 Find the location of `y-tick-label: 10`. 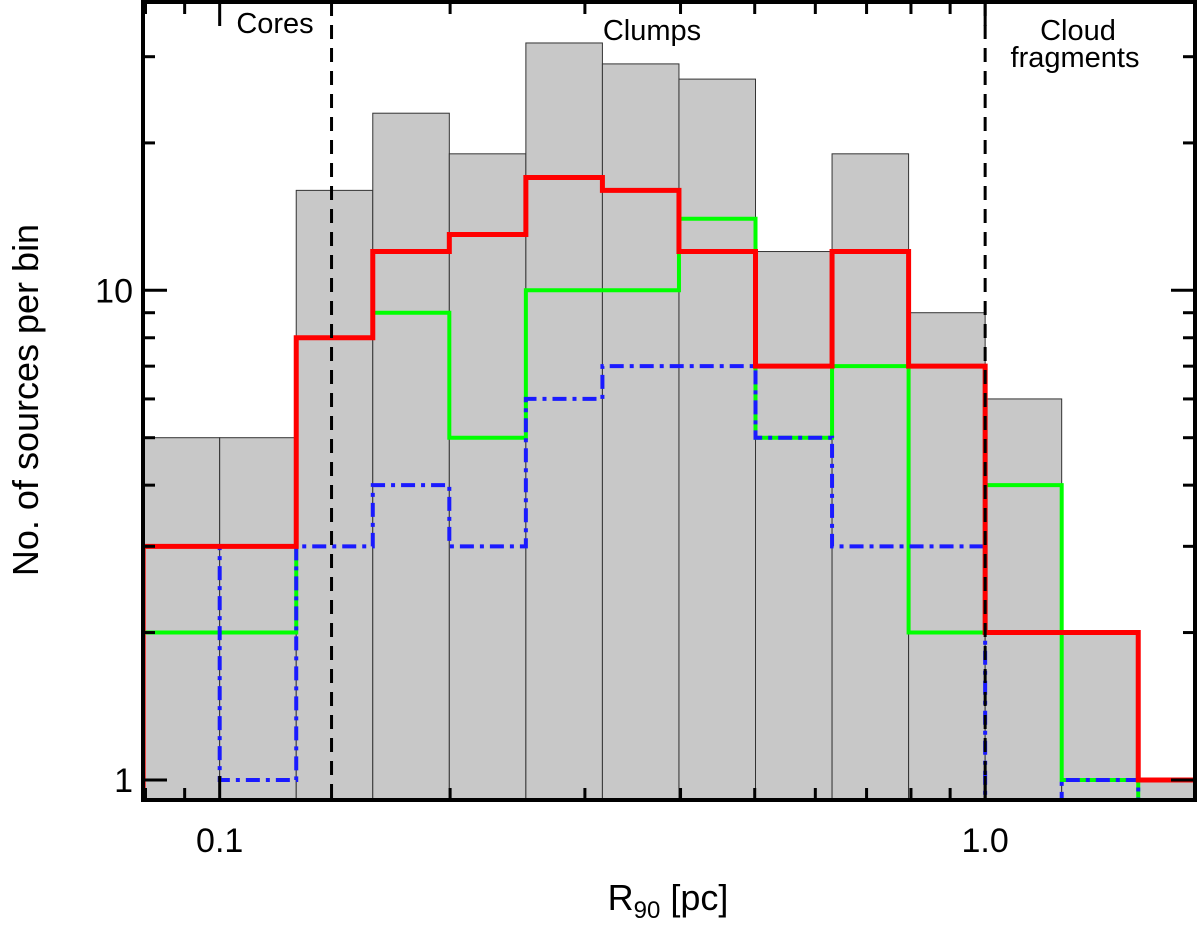

y-tick-label: 10 is located at coordinates (114, 291).